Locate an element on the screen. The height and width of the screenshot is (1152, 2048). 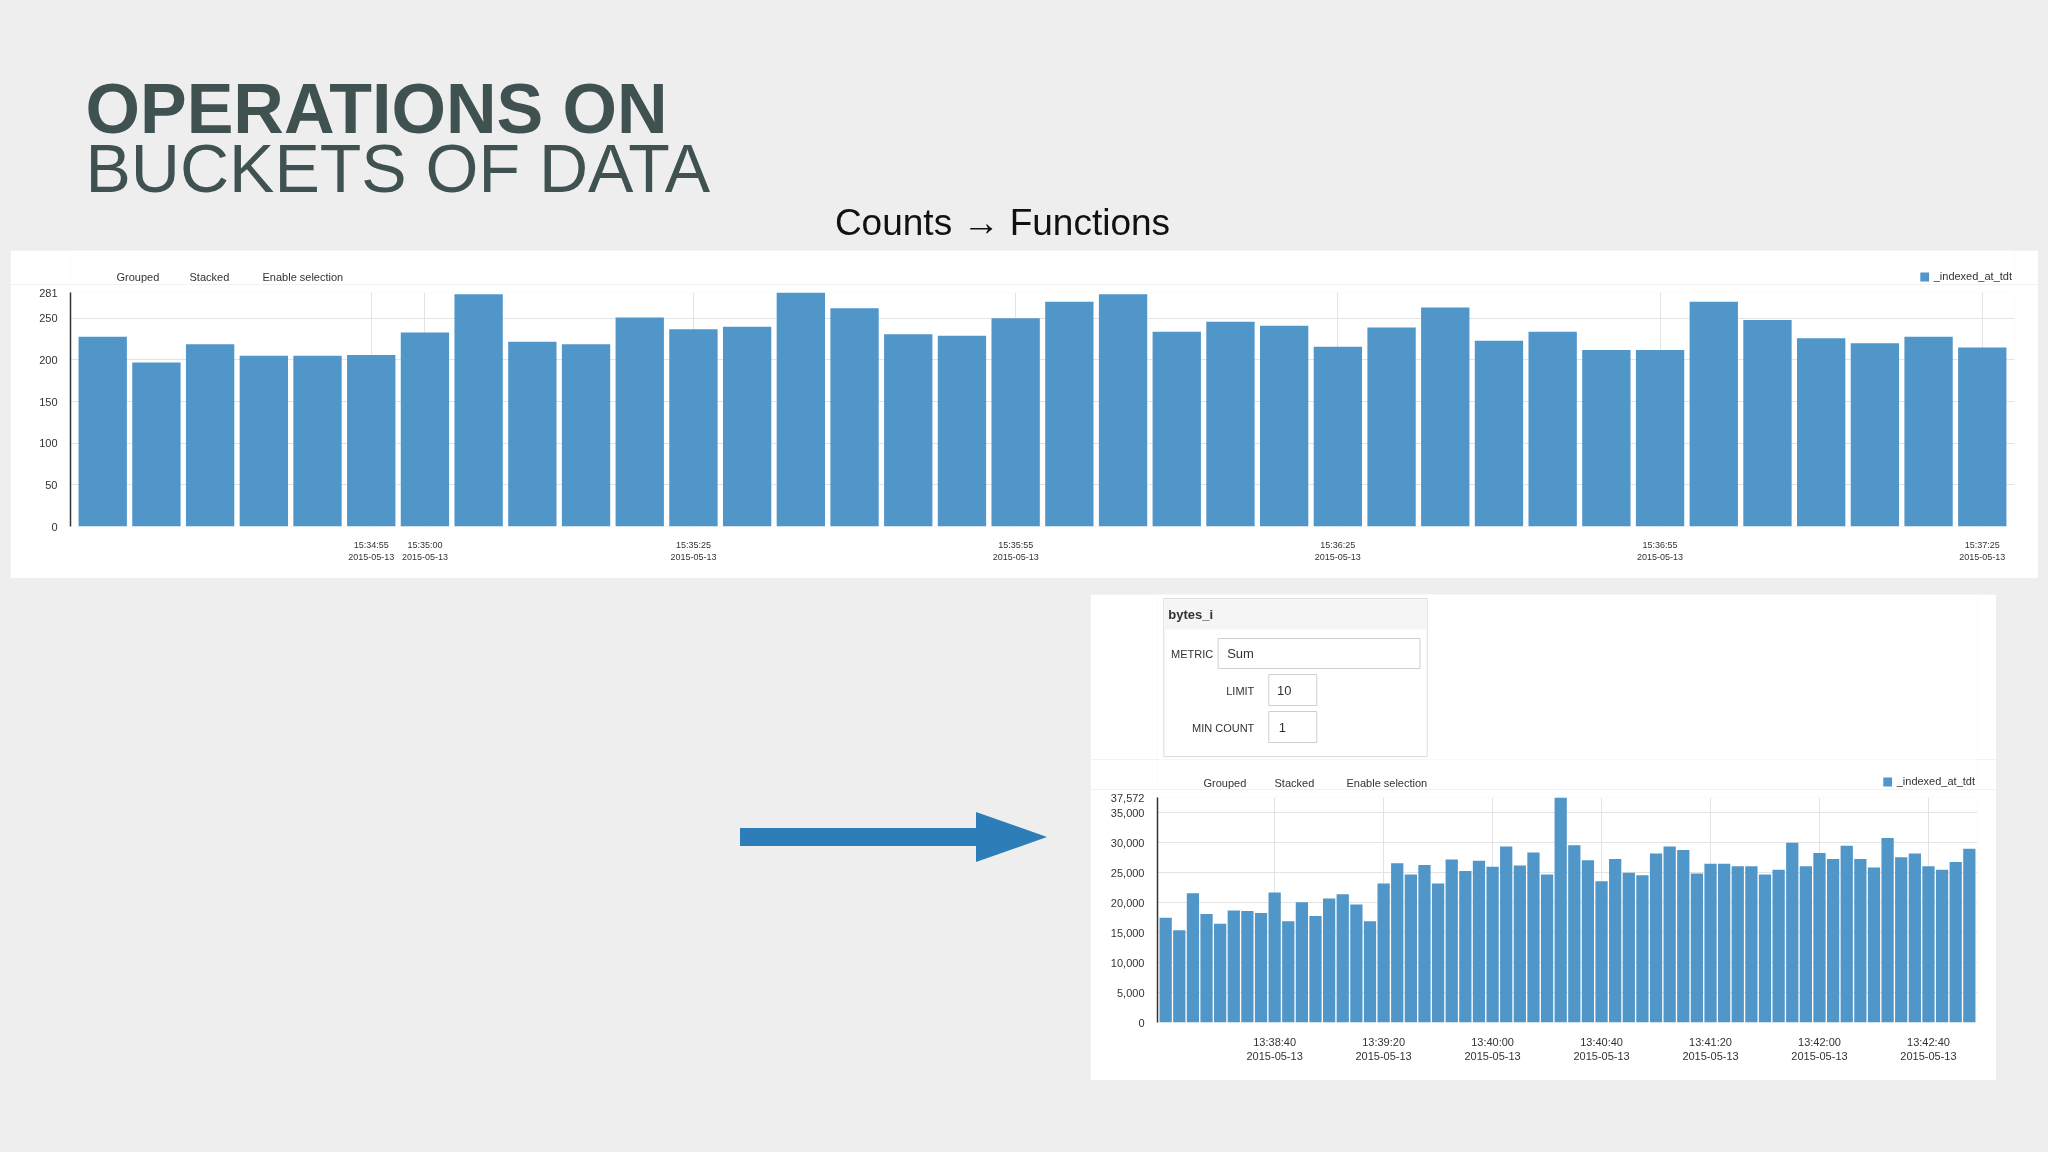
y-tick-label: 10,000 is located at coordinates (1127, 962).